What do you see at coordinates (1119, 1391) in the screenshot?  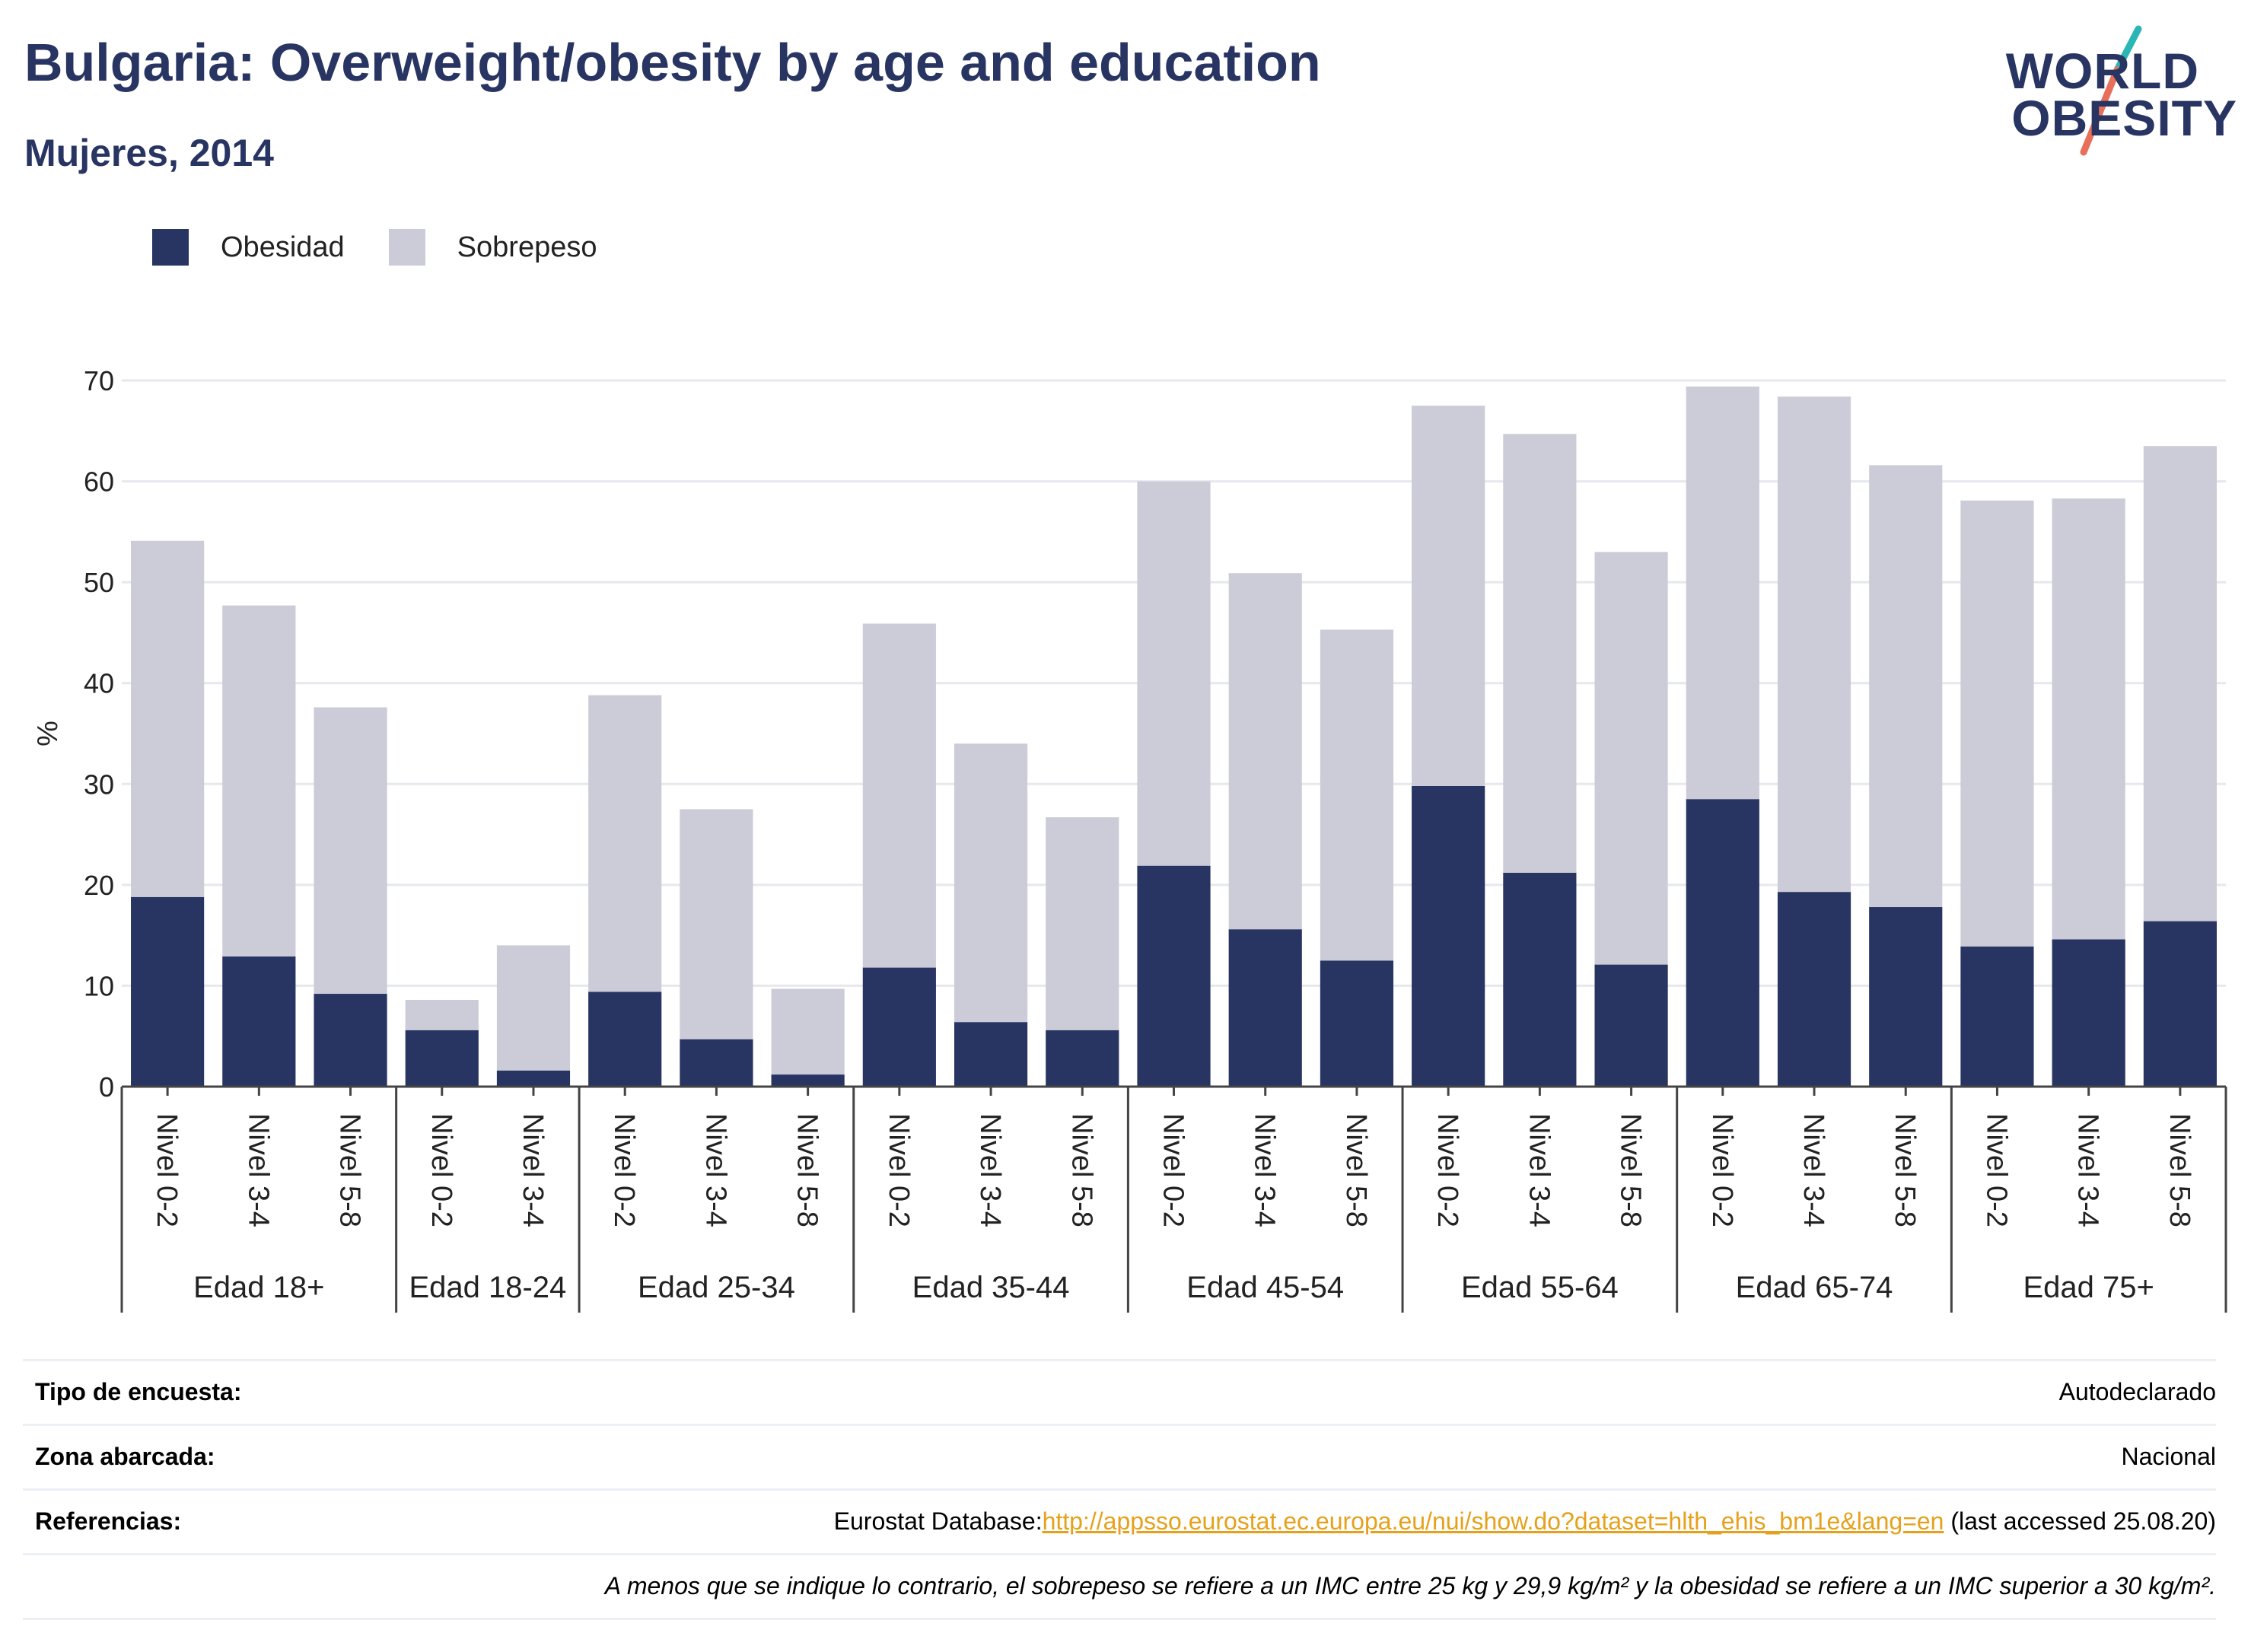 I see `meta-row-survey-type: Tipo de encuesta: Autodeclarado` at bounding box center [1119, 1391].